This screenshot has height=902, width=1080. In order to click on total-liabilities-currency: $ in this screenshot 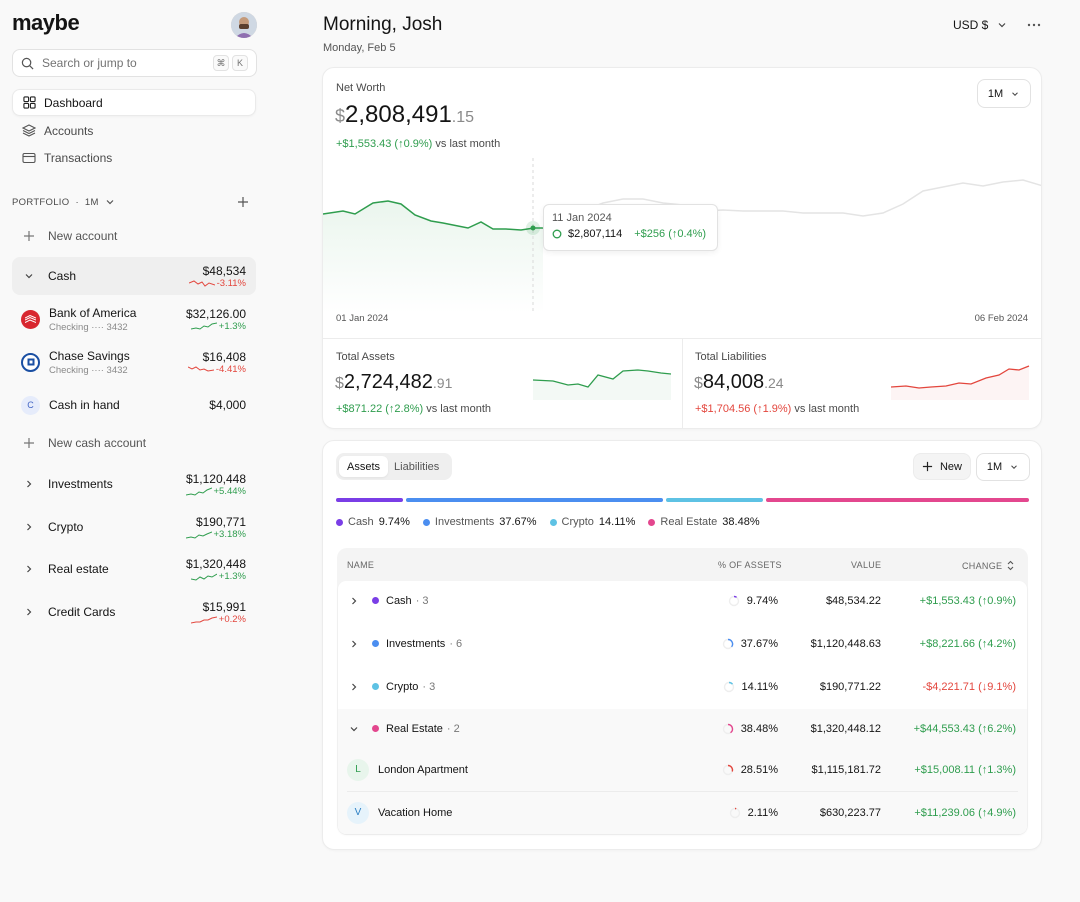, I will do `click(698, 383)`.